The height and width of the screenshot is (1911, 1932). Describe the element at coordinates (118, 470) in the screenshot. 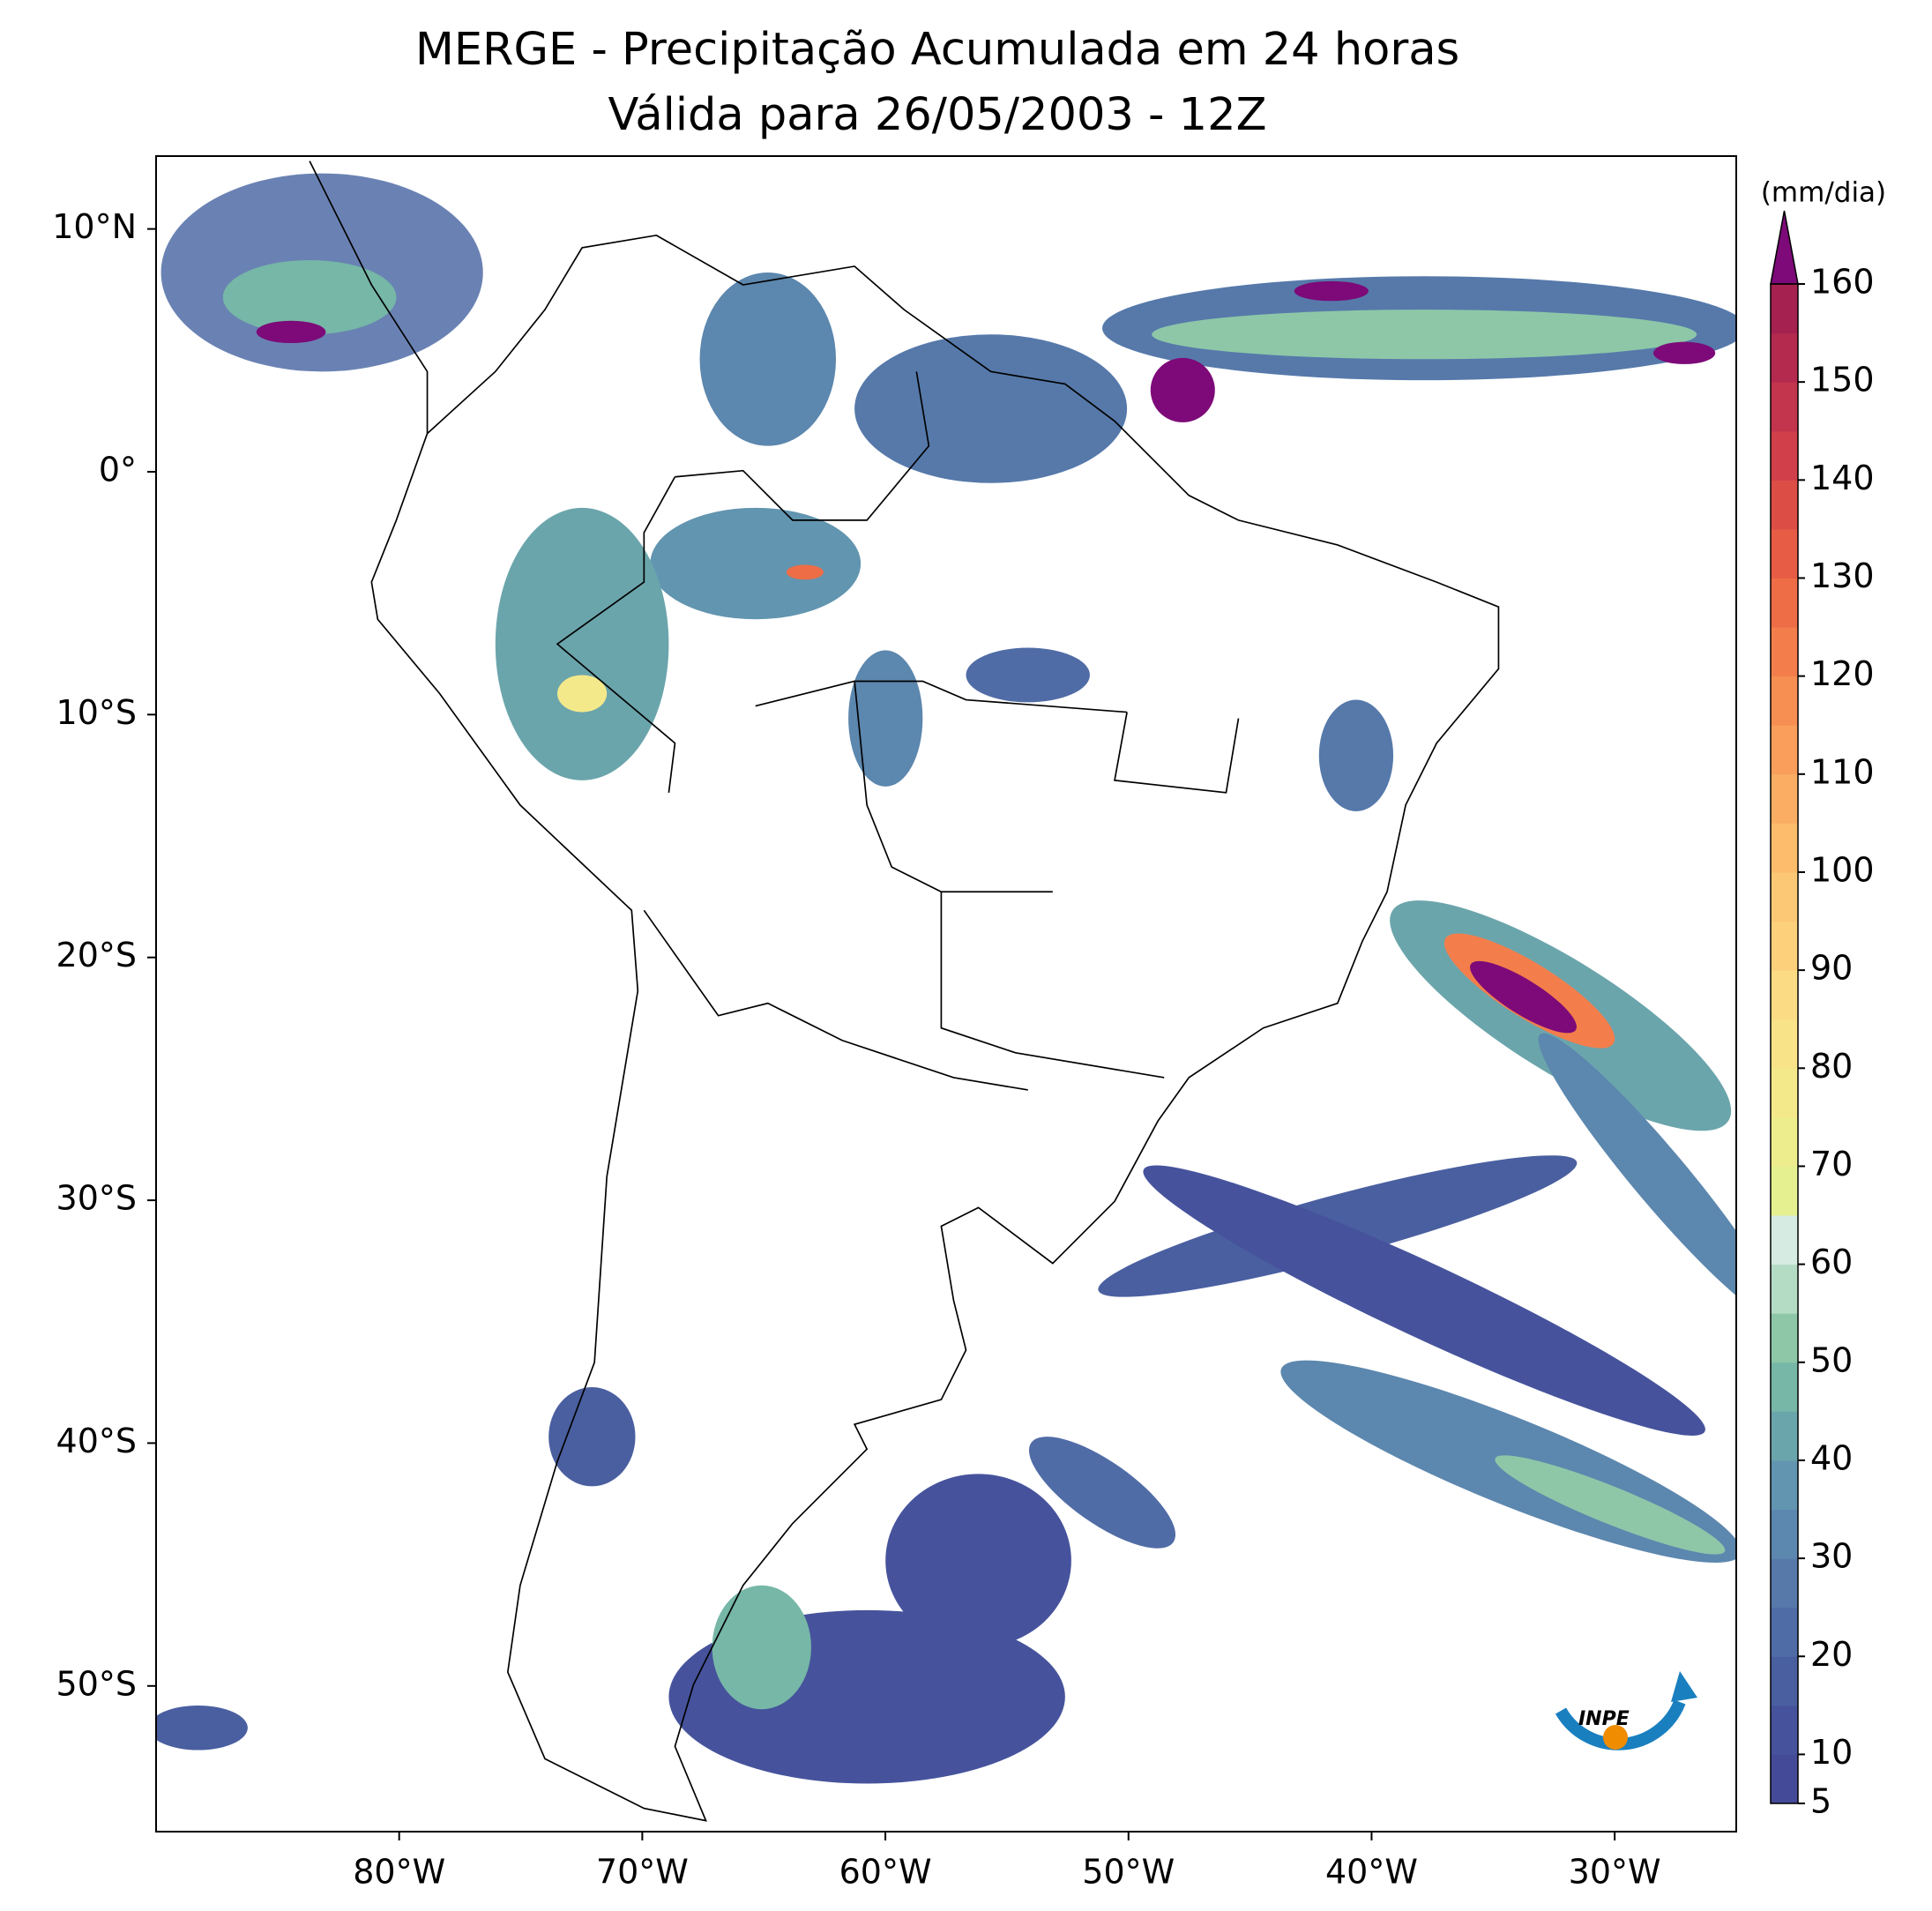

I see `y-tick-label: 0°` at that location.